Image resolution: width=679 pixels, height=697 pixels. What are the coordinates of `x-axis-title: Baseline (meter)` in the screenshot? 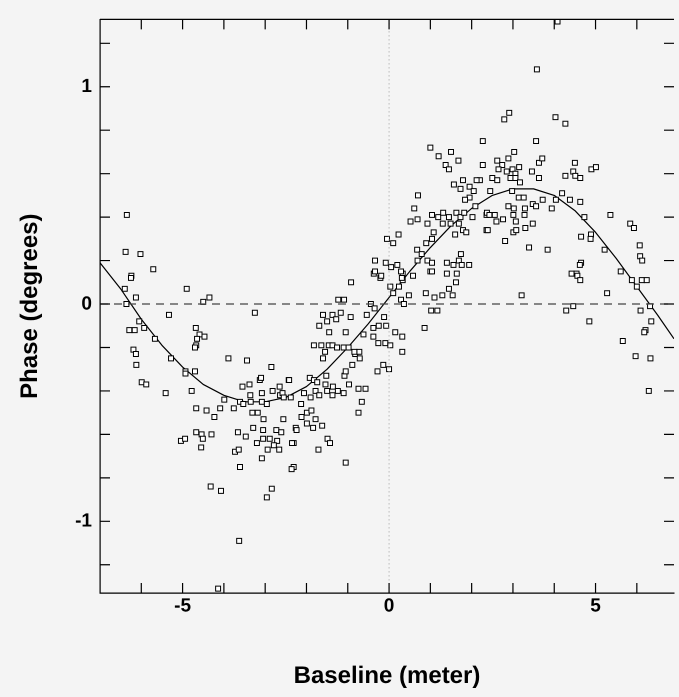 It's located at (387, 676).